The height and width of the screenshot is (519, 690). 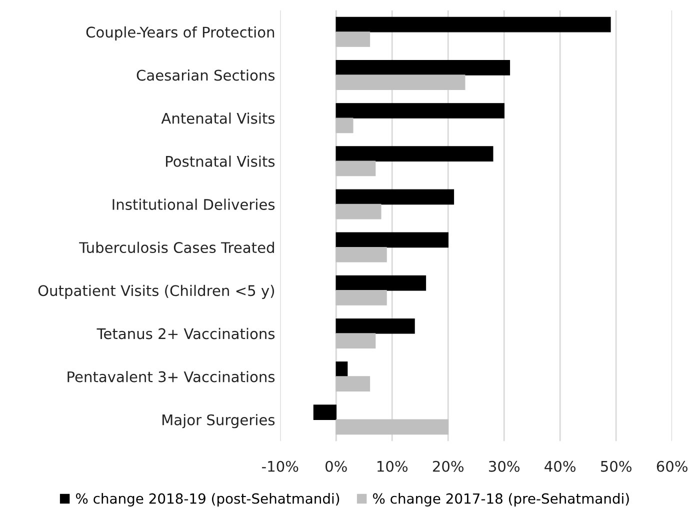 What do you see at coordinates (504, 466) in the screenshot?
I see `x-tick-label: 30%` at bounding box center [504, 466].